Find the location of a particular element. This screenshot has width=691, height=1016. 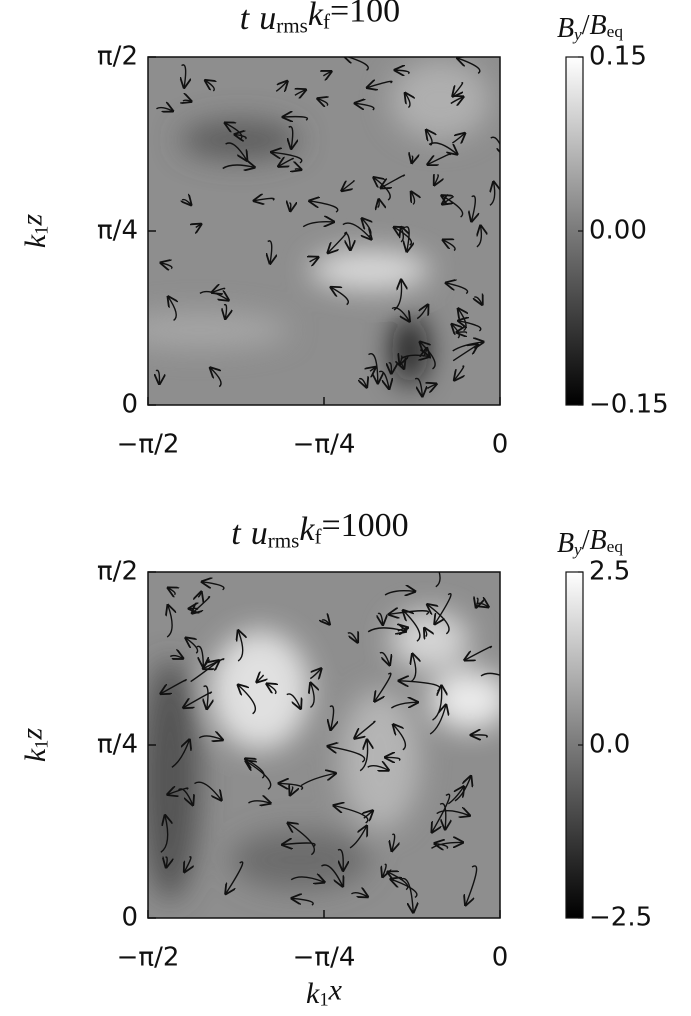

colorbar-label-part: y is located at coordinates (577, 34).